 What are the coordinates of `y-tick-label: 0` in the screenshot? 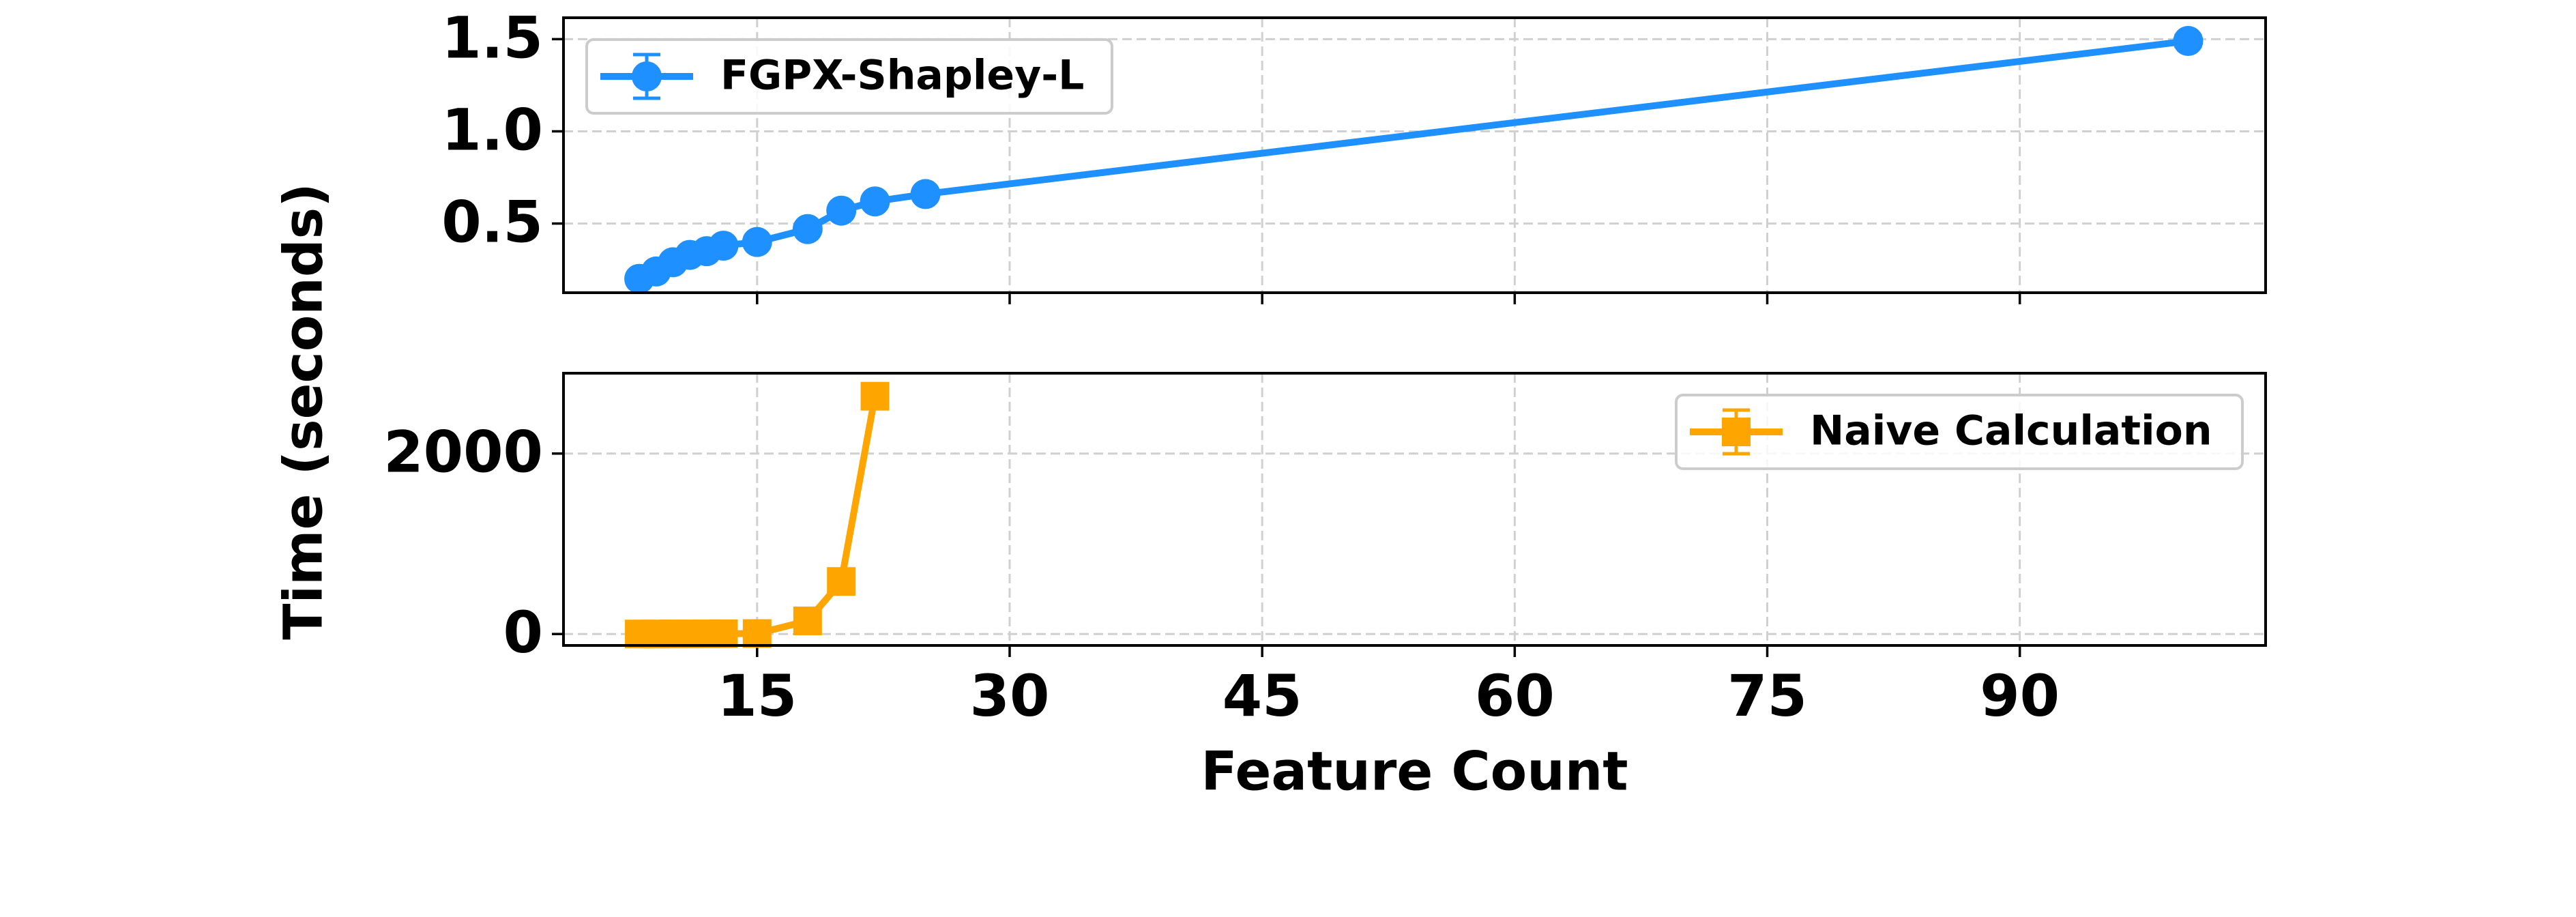 It's located at (523, 632).